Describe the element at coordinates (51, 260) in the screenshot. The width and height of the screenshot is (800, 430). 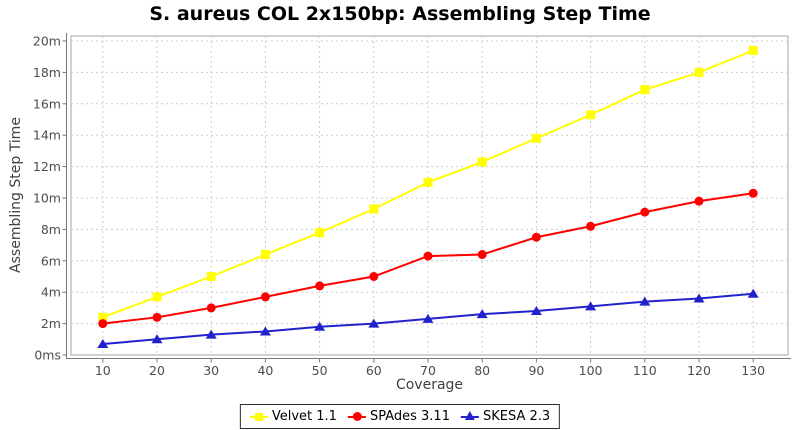
I see `y-tick-label: 6m` at that location.